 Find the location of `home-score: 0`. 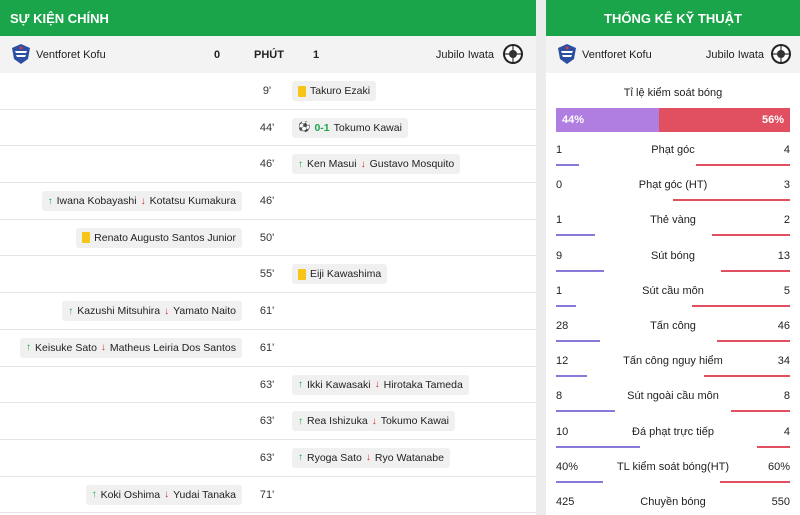

home-score: 0 is located at coordinates (217, 55).